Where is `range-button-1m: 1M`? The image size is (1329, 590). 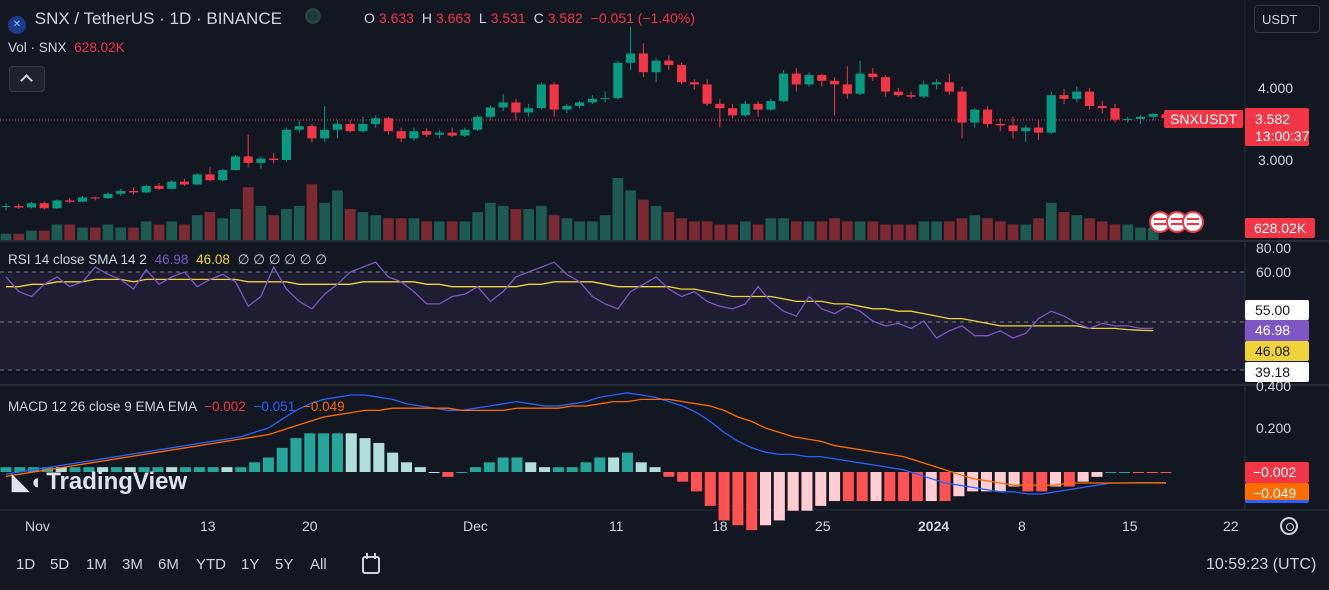
range-button-1m: 1M is located at coordinates (96, 564).